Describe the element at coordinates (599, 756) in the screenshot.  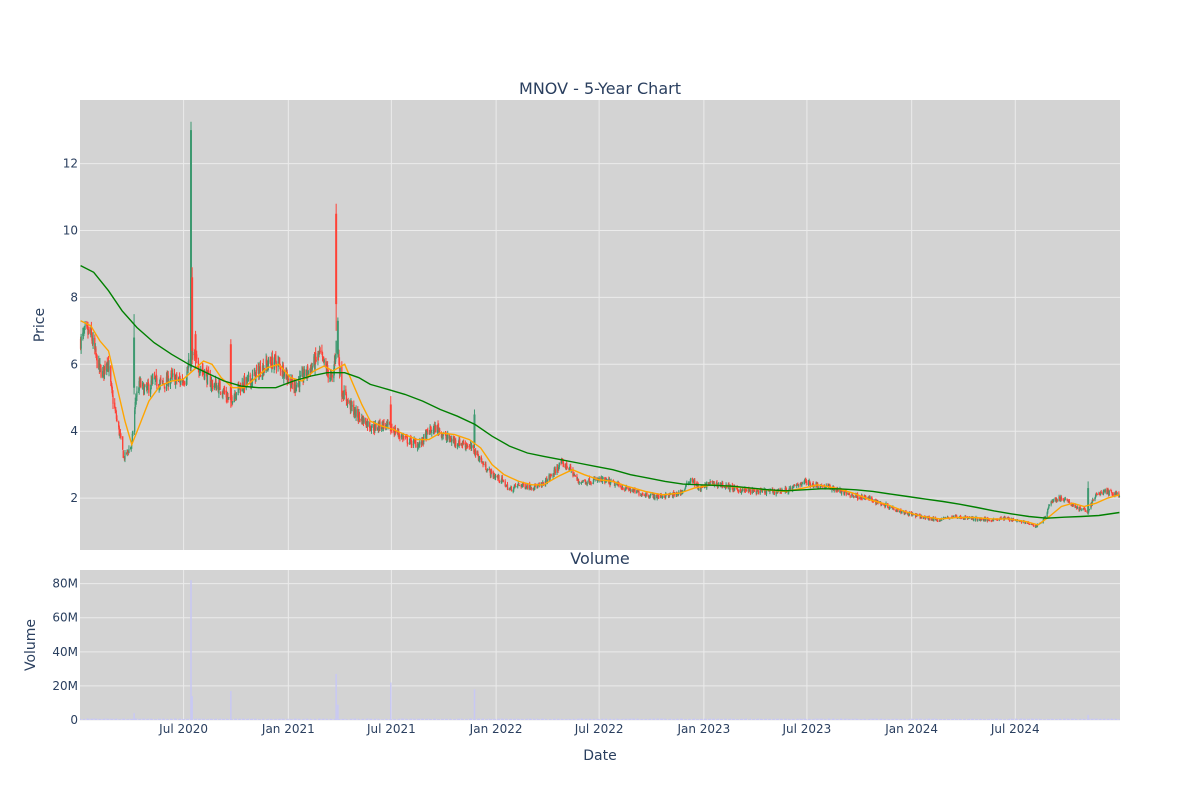
I see `x-axis-title: Date` at that location.